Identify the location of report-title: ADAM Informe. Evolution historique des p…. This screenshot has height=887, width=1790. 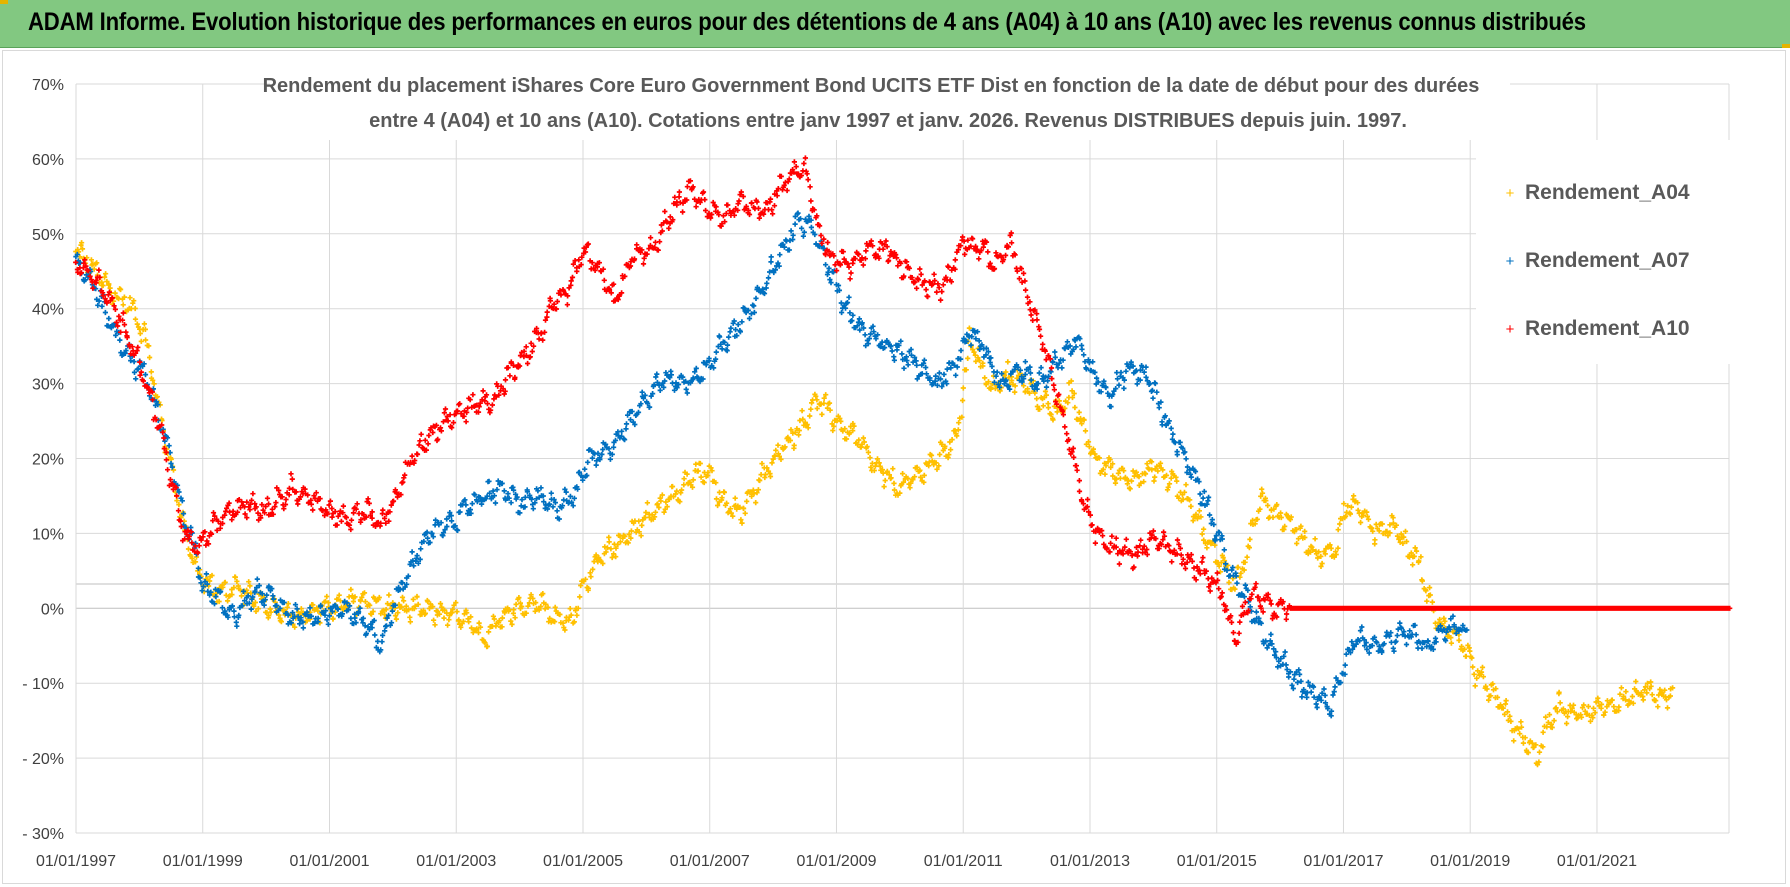
(807, 22).